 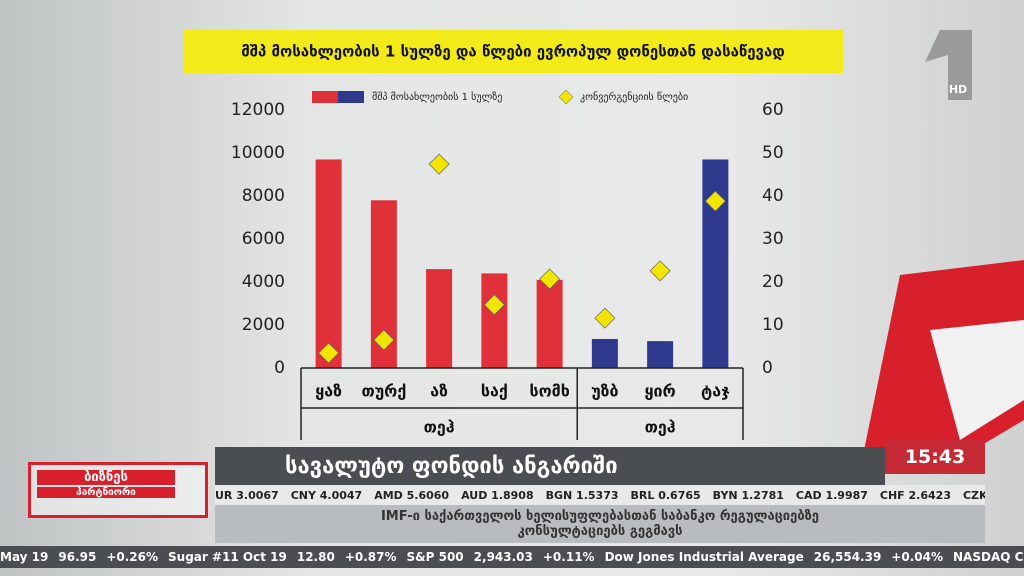 What do you see at coordinates (106, 477) in the screenshot?
I see `logo-line: ბიზნეს` at bounding box center [106, 477].